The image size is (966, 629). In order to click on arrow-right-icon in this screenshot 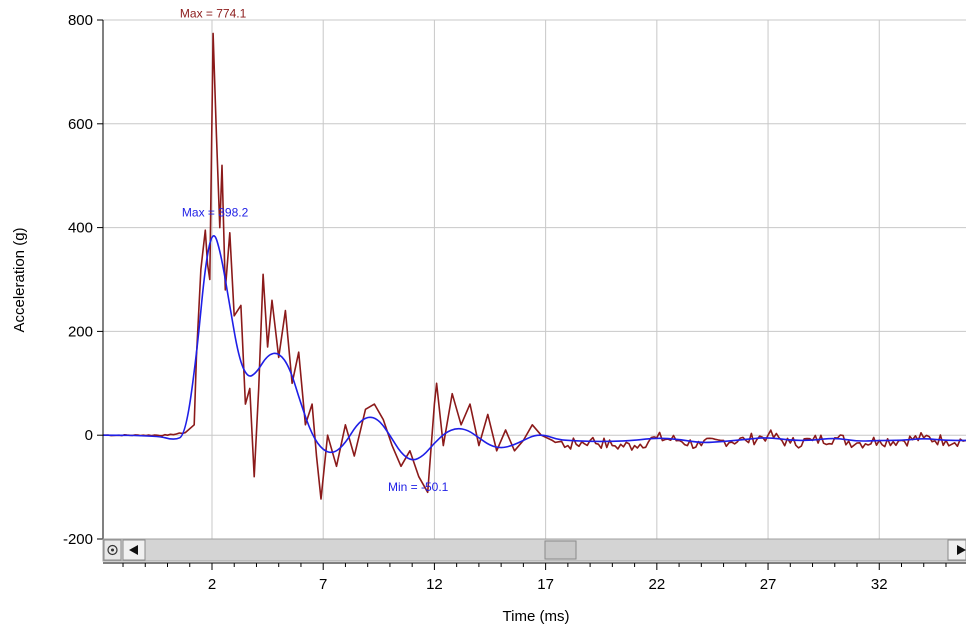, I will do `click(961, 550)`.